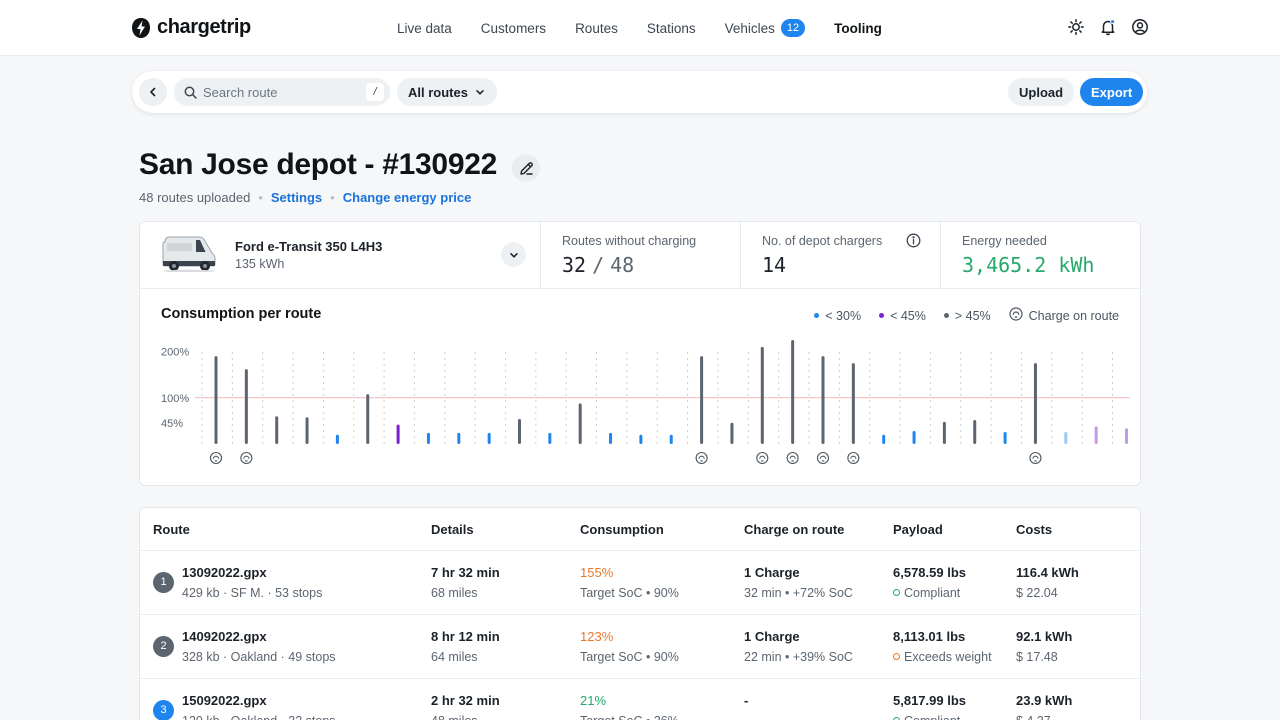  Describe the element at coordinates (639, 92) in the screenshot. I see `route-toolbar: / All routes Upload Export` at that location.